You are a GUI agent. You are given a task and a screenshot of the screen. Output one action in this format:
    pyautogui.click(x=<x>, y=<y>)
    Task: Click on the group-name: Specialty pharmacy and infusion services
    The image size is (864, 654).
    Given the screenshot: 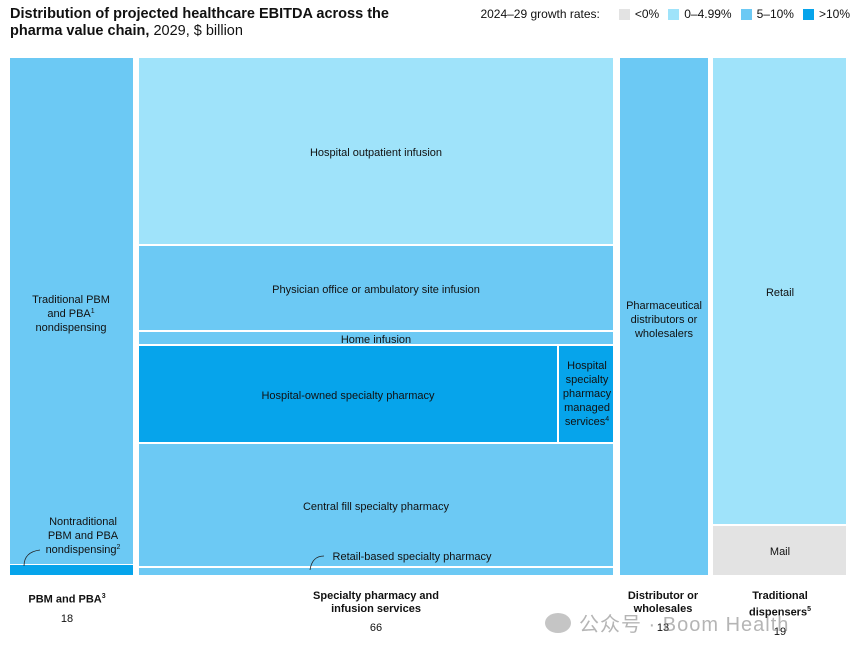 What is the action you would take?
    pyautogui.click(x=376, y=602)
    